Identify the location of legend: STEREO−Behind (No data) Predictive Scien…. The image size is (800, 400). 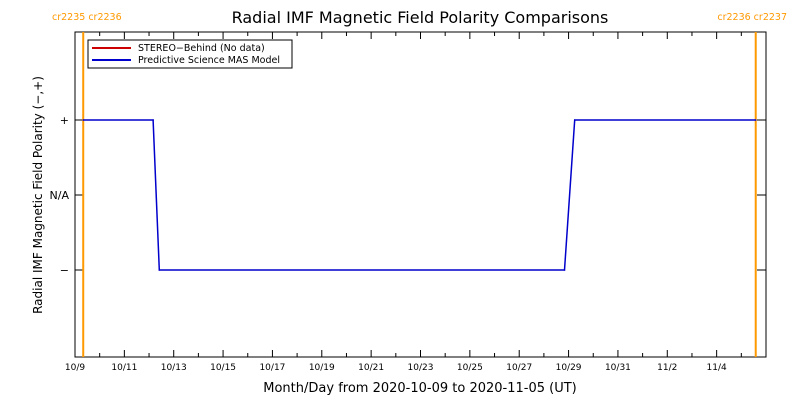
(190, 54).